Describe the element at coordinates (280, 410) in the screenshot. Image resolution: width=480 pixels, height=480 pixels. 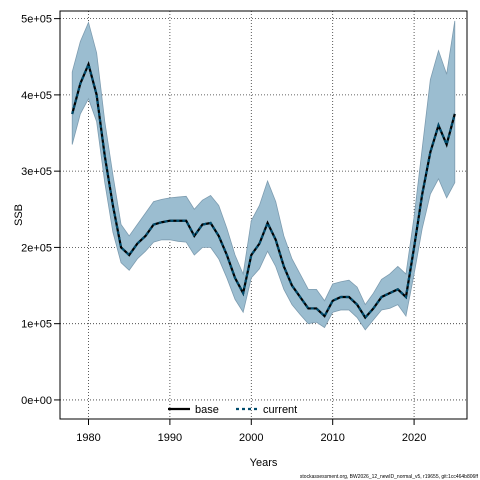
I see `legend-label-current: current` at that location.